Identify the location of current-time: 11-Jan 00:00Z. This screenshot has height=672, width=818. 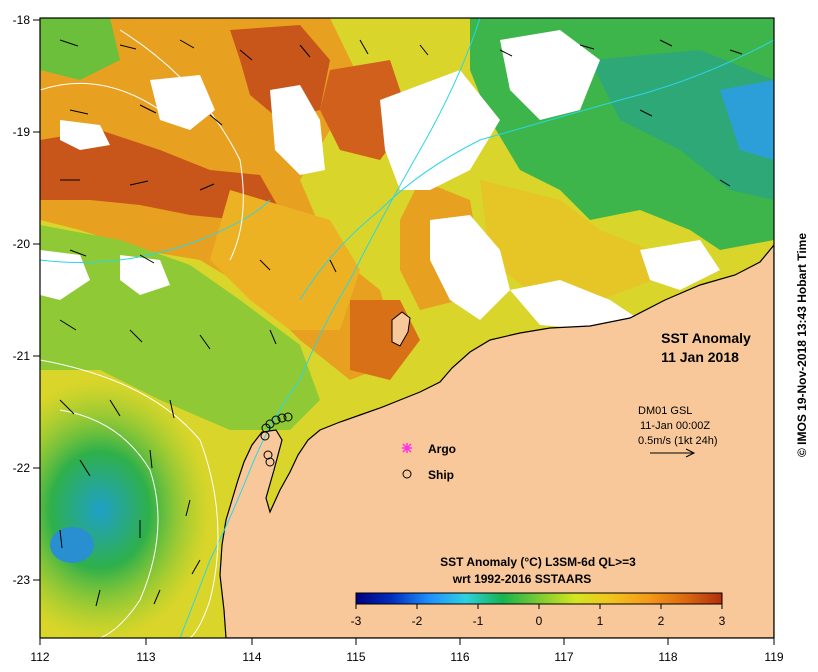
(675, 426).